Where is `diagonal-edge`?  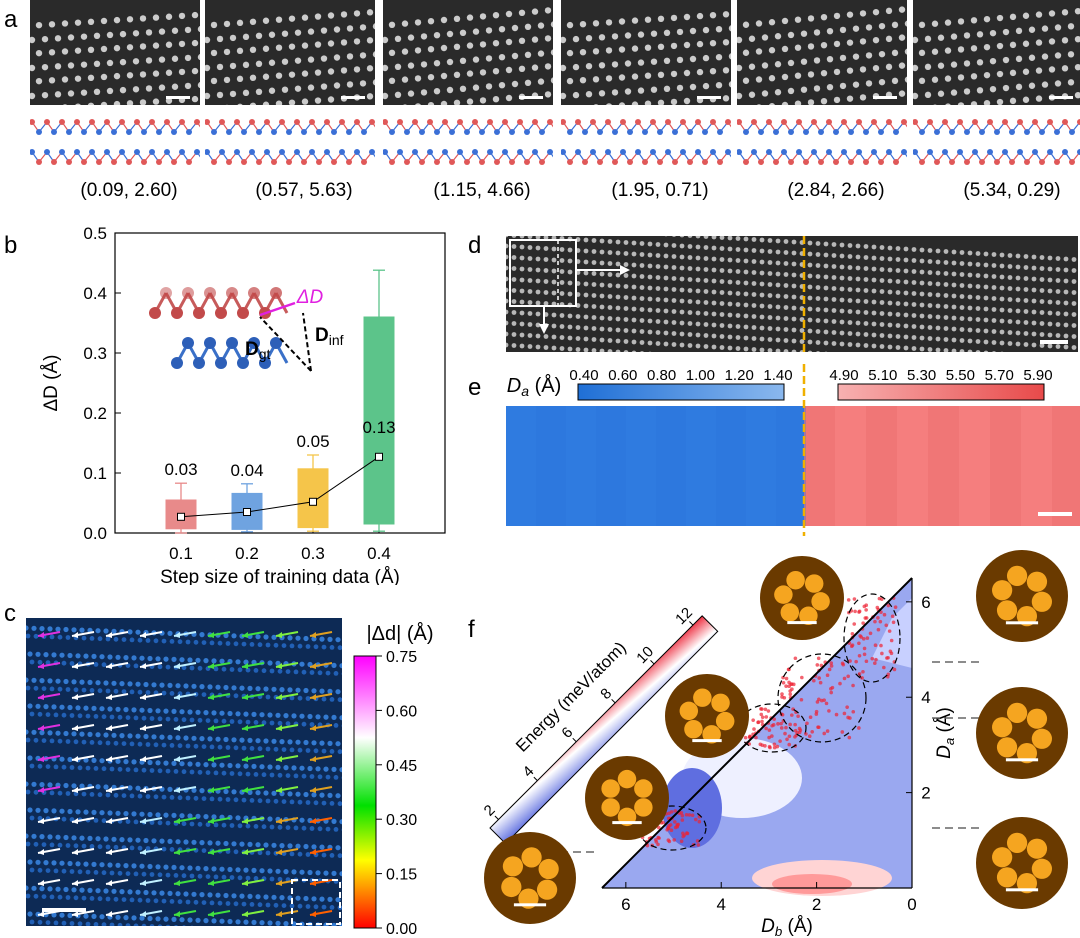 diagonal-edge is located at coordinates (757, 733).